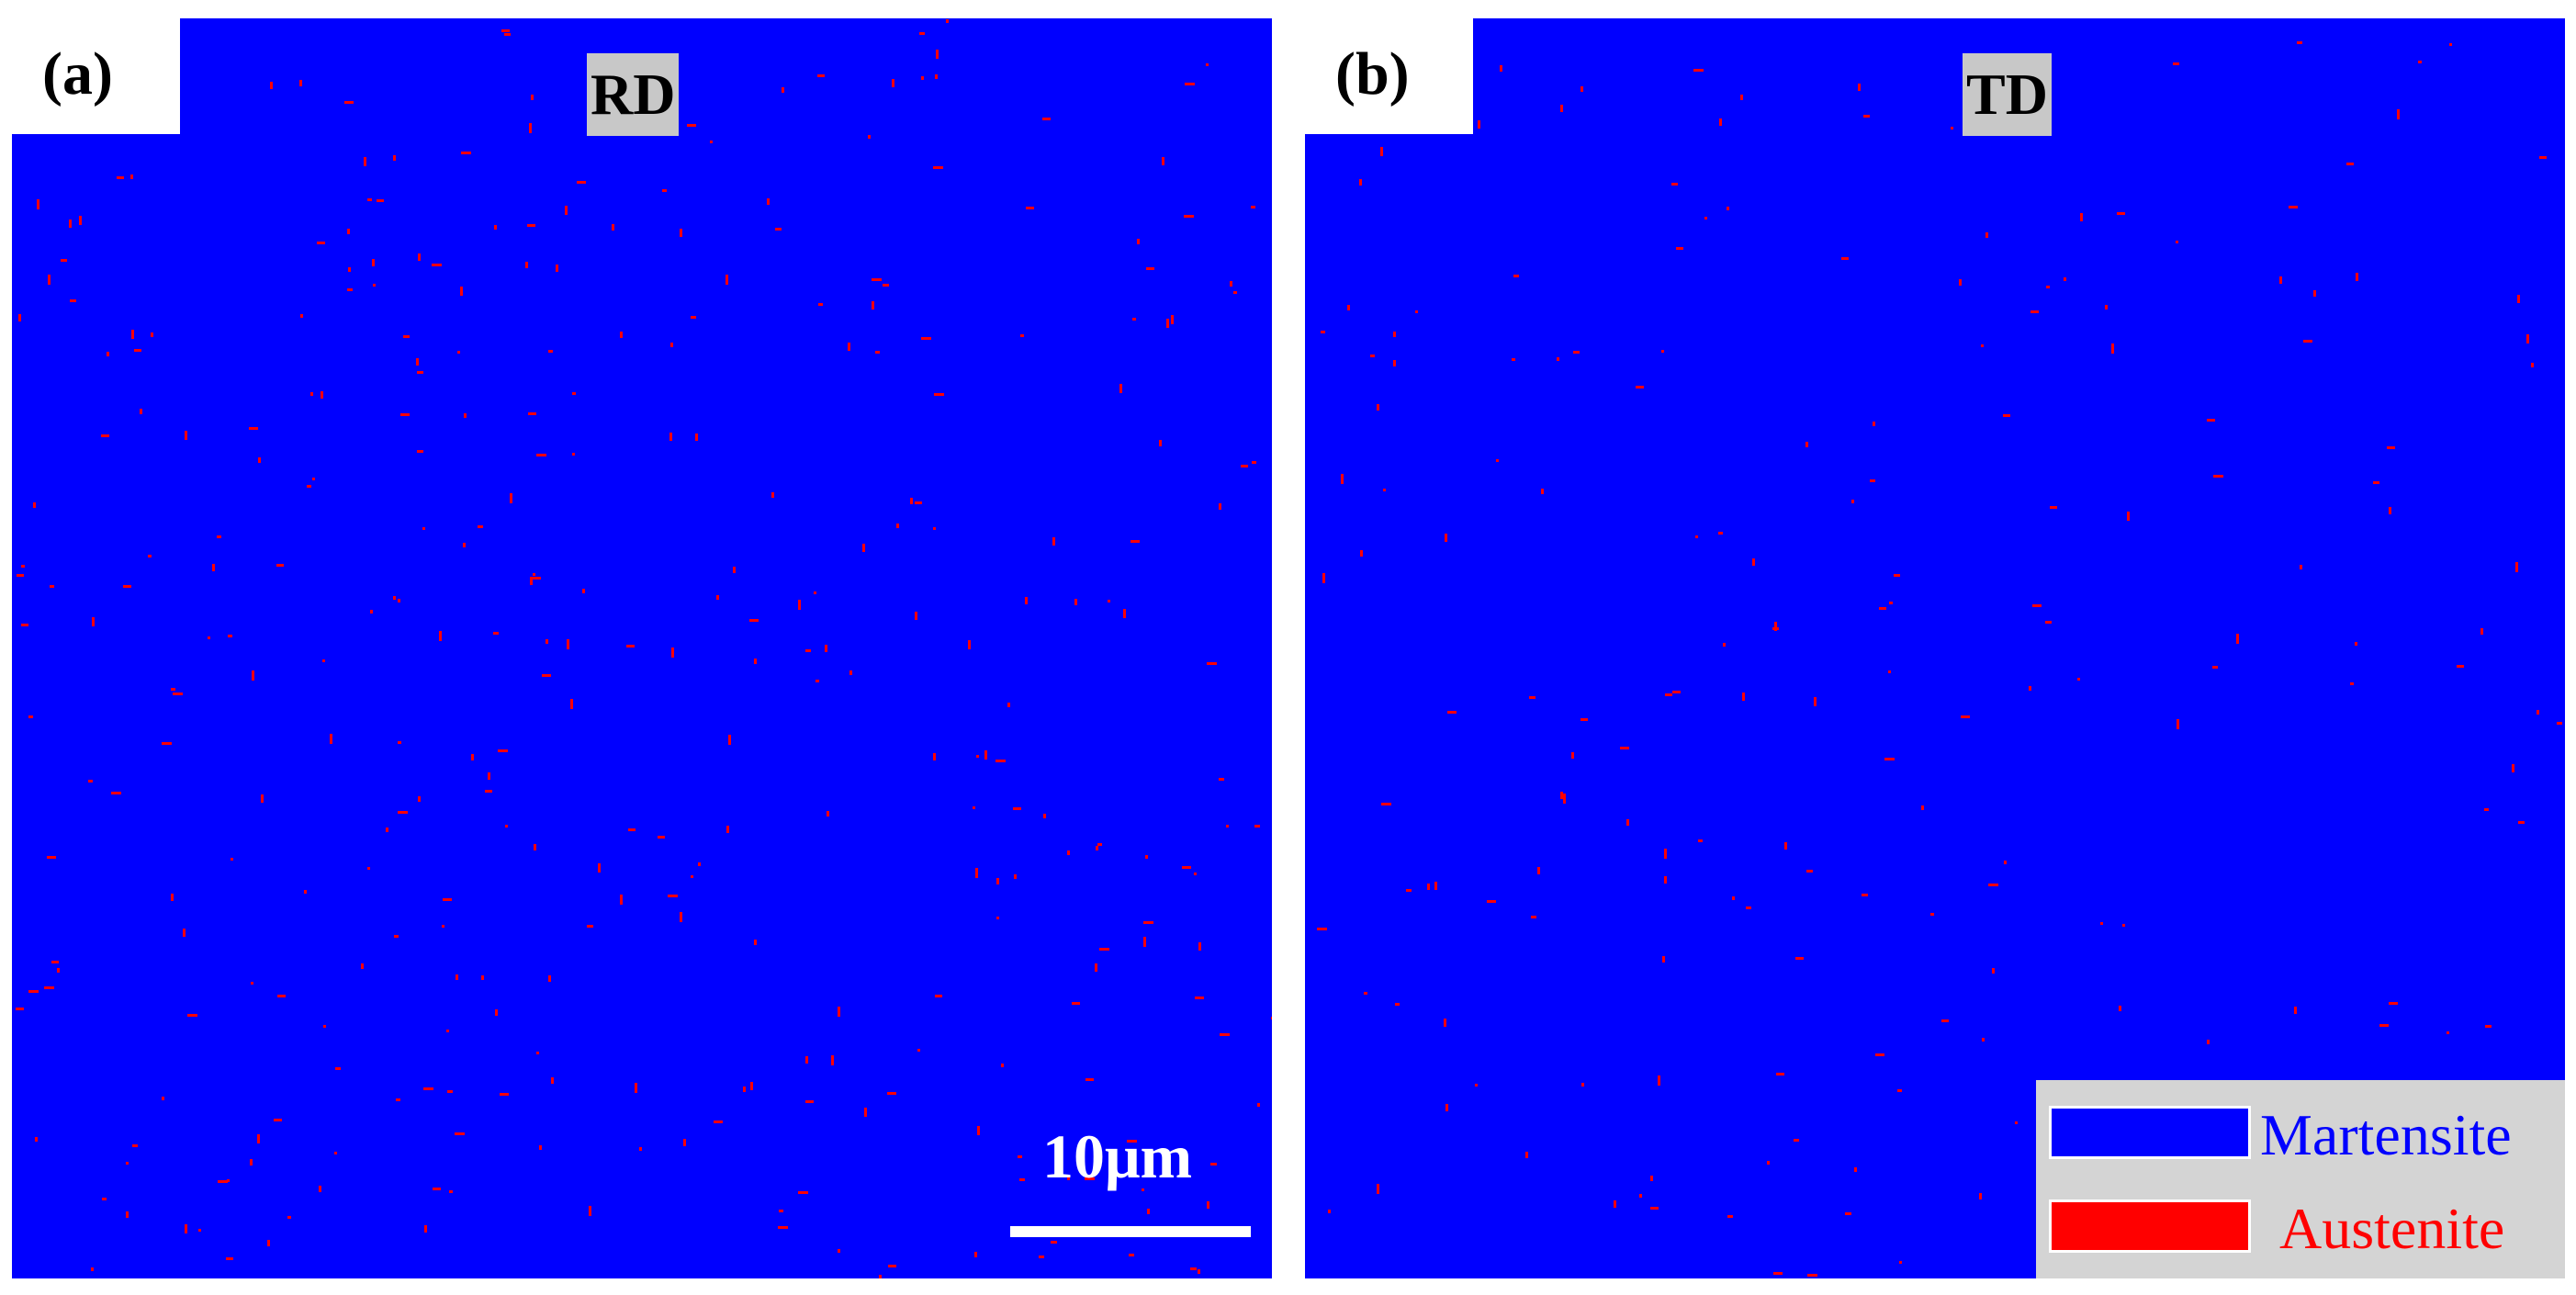  I want to click on legend-swatch-austenite, so click(2150, 1226).